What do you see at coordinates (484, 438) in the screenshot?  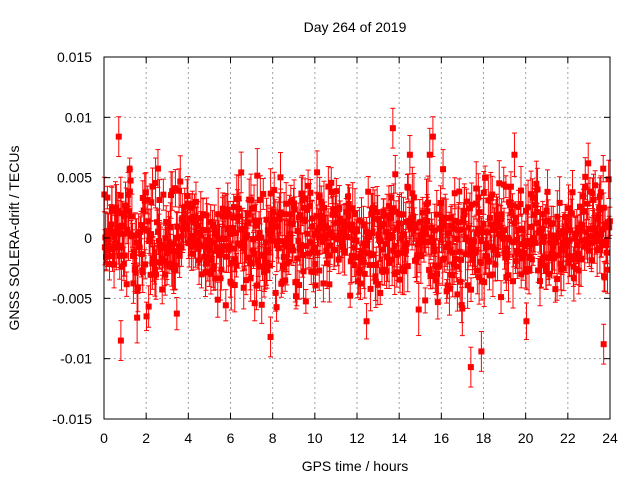 I see `x-tick-label: 18` at bounding box center [484, 438].